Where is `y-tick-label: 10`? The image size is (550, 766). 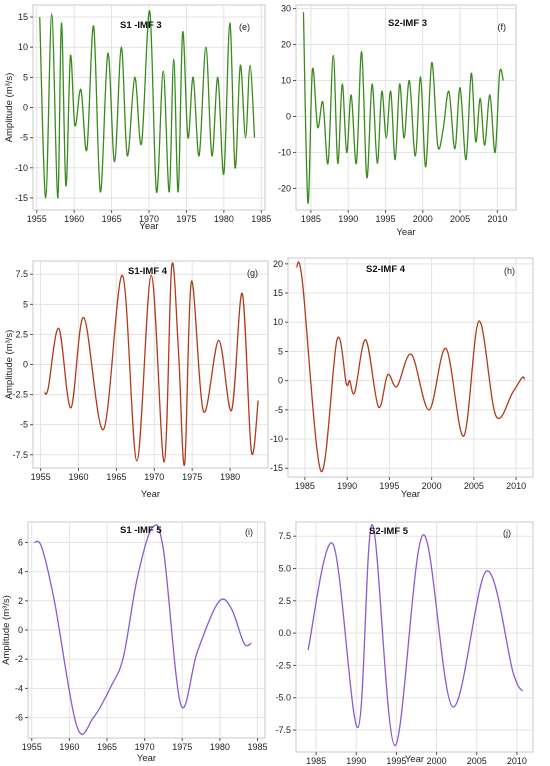 y-tick-label: 10 is located at coordinates (286, 81).